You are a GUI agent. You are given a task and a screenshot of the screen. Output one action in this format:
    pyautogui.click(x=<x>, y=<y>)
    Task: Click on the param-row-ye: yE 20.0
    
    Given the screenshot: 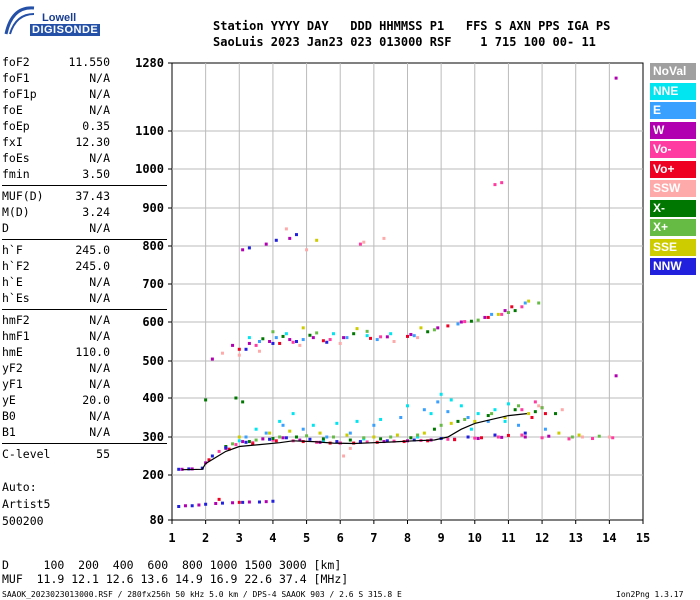 What is the action you would take?
    pyautogui.click(x=56, y=401)
    